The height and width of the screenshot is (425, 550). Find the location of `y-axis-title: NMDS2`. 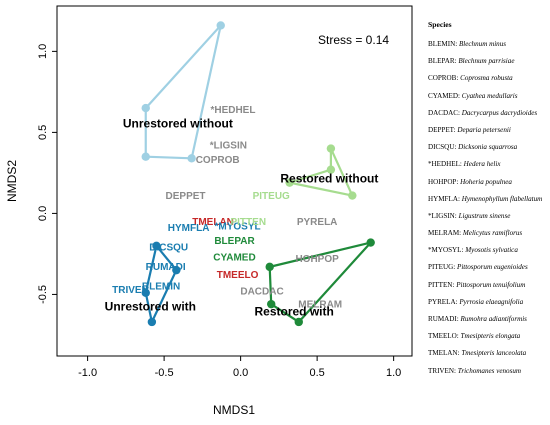

y-axis-title: NMDS2 is located at coordinates (12, 181).